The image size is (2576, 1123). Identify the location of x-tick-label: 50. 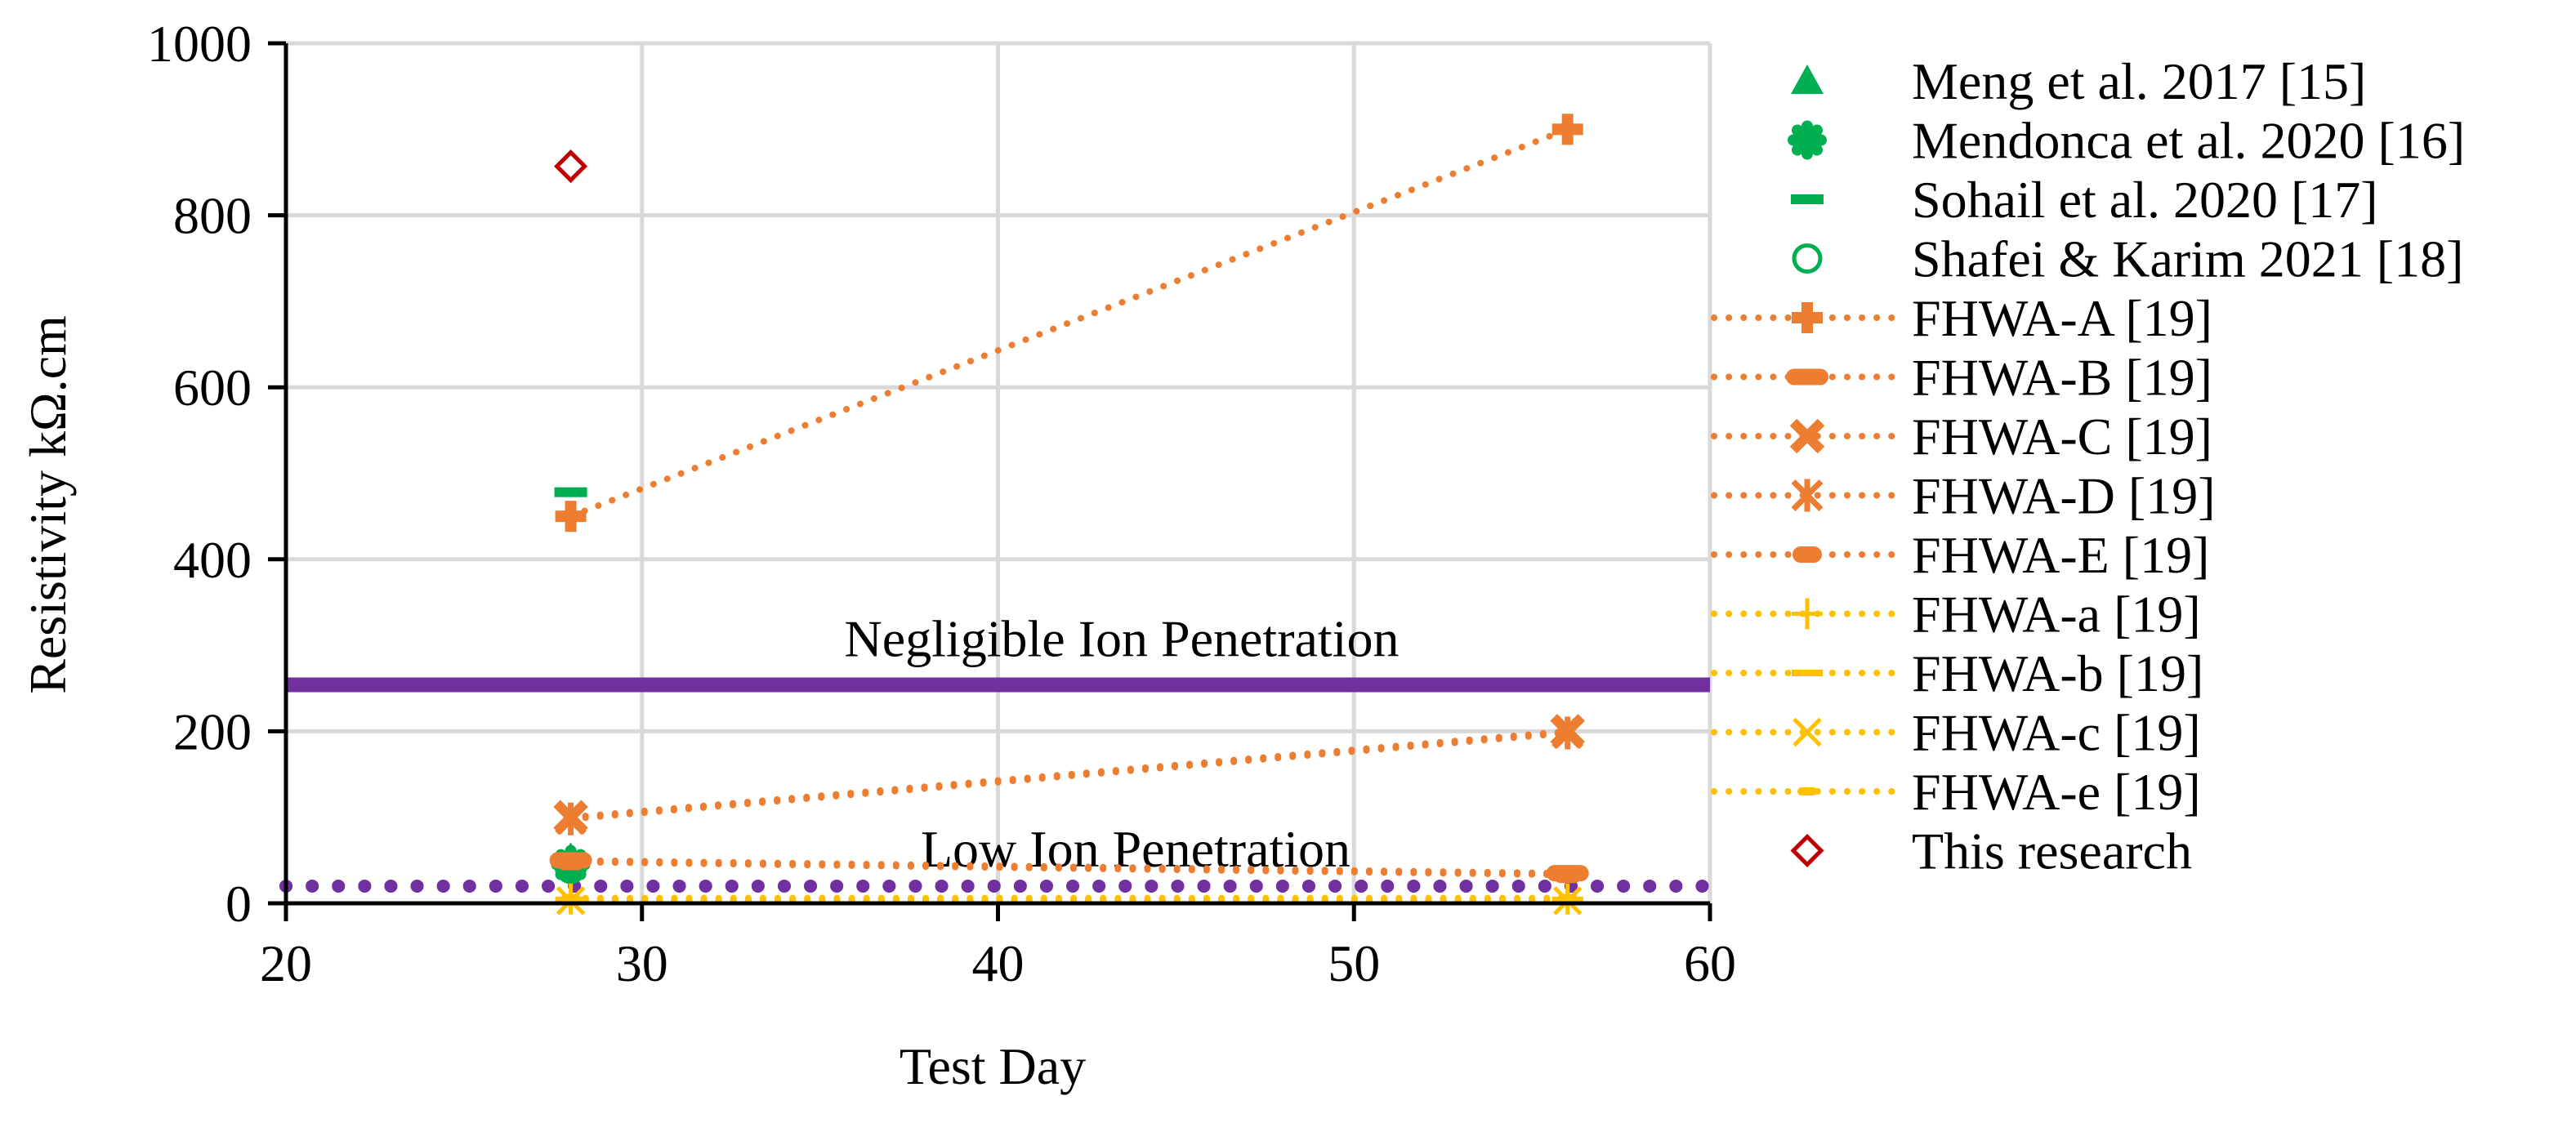
(1354, 963).